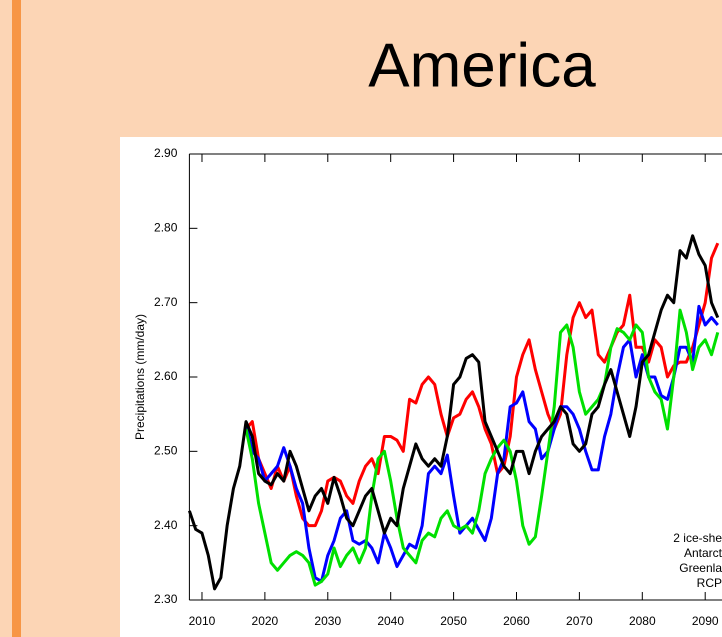 This screenshot has width=722, height=637. Describe the element at coordinates (166, 525) in the screenshot. I see `y-tick-label: 2.40` at that location.